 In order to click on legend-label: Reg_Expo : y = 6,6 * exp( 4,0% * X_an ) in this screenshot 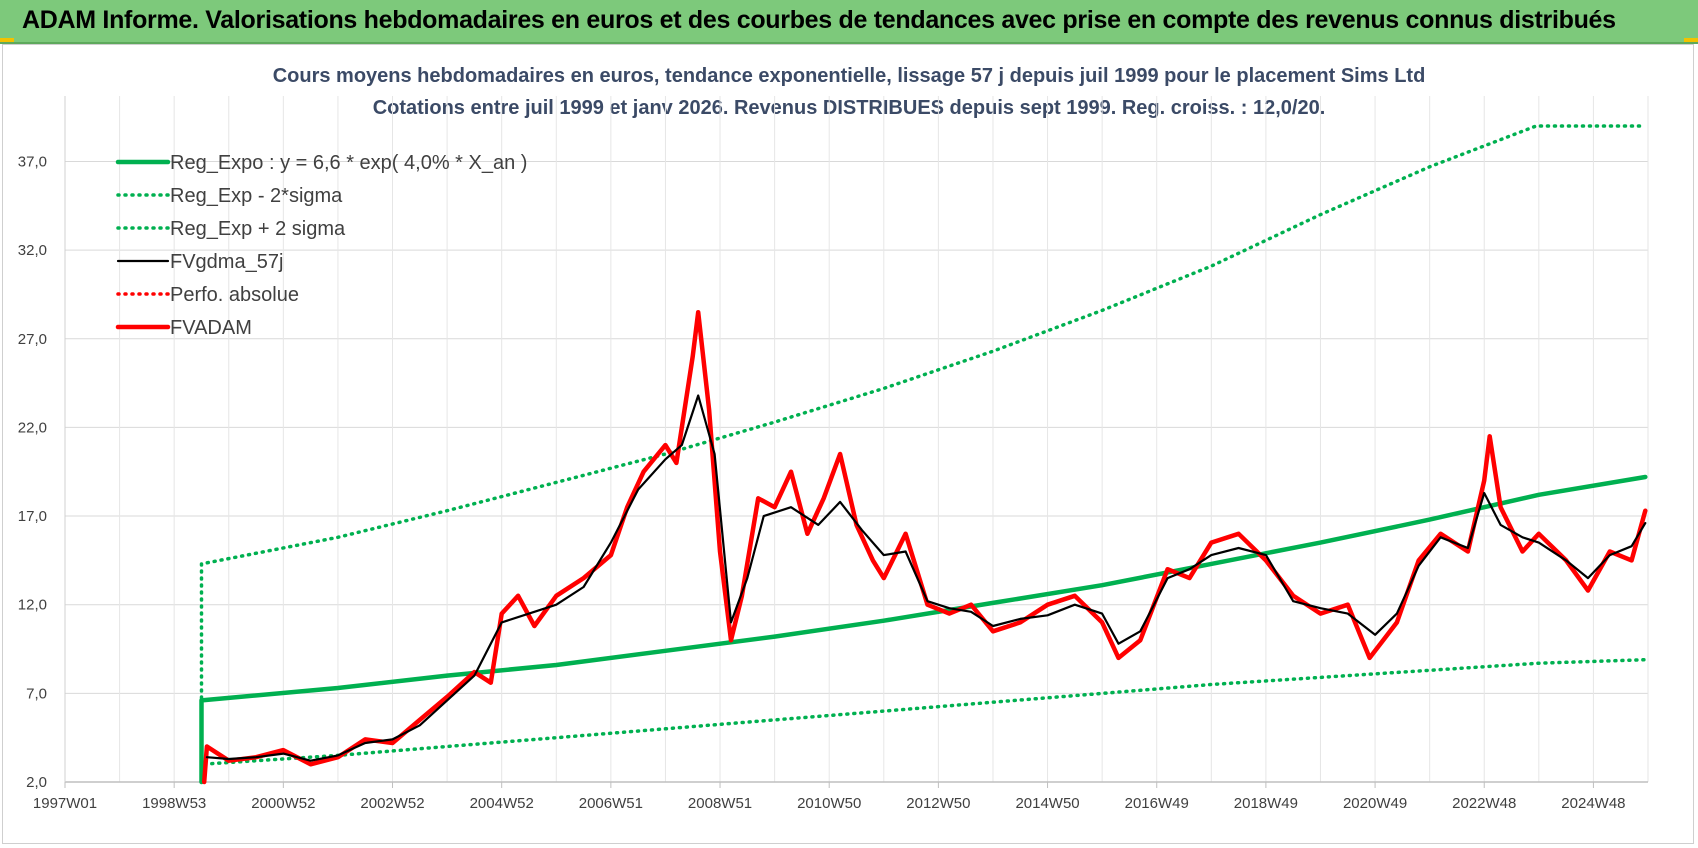, I will do `click(348, 163)`.